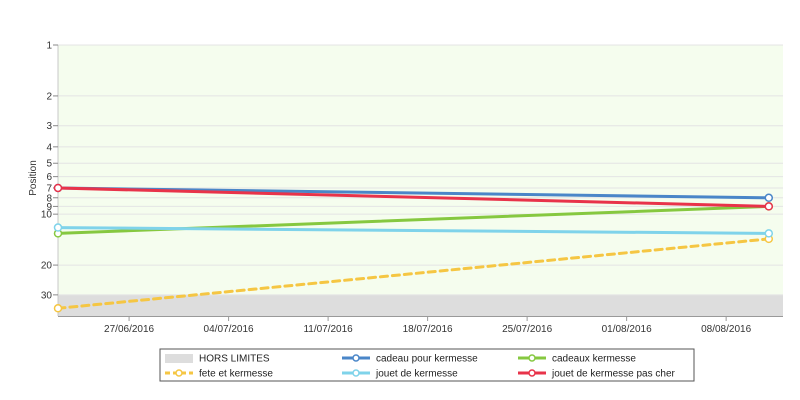  What do you see at coordinates (416, 374) in the screenshot?
I see `legend-label-jouet-de-kermesse: jouet de kermesse` at bounding box center [416, 374].